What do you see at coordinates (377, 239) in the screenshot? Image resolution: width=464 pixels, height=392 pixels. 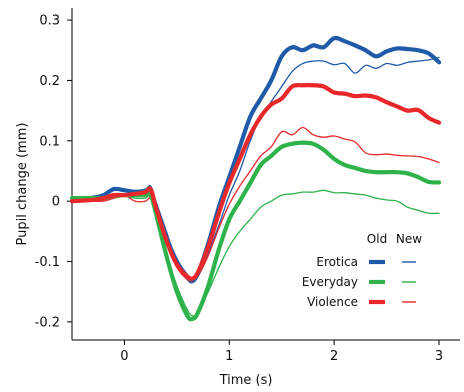 I see `legend-column-header-old: Old` at bounding box center [377, 239].